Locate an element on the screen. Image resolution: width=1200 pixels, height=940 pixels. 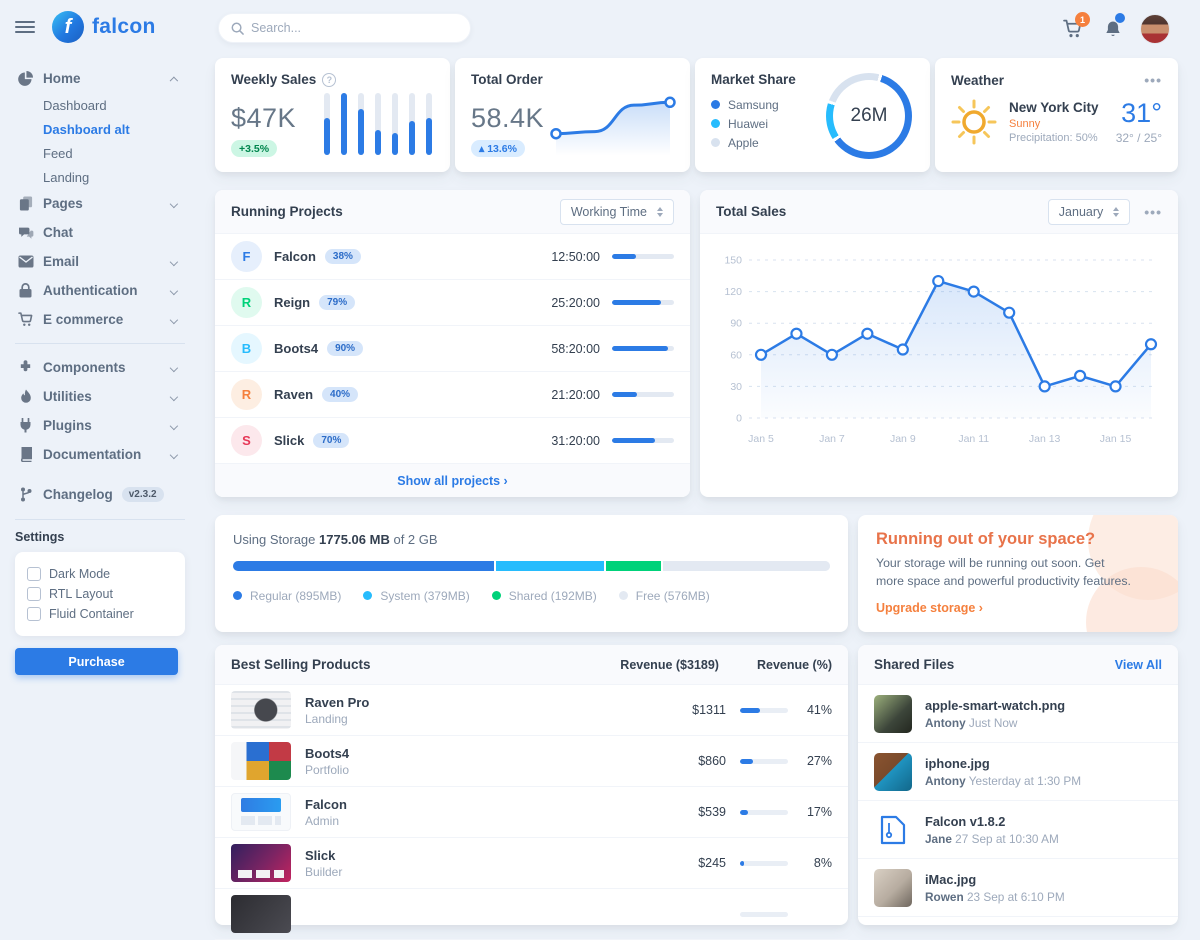
notifications-button is located at coordinates (1113, 27).